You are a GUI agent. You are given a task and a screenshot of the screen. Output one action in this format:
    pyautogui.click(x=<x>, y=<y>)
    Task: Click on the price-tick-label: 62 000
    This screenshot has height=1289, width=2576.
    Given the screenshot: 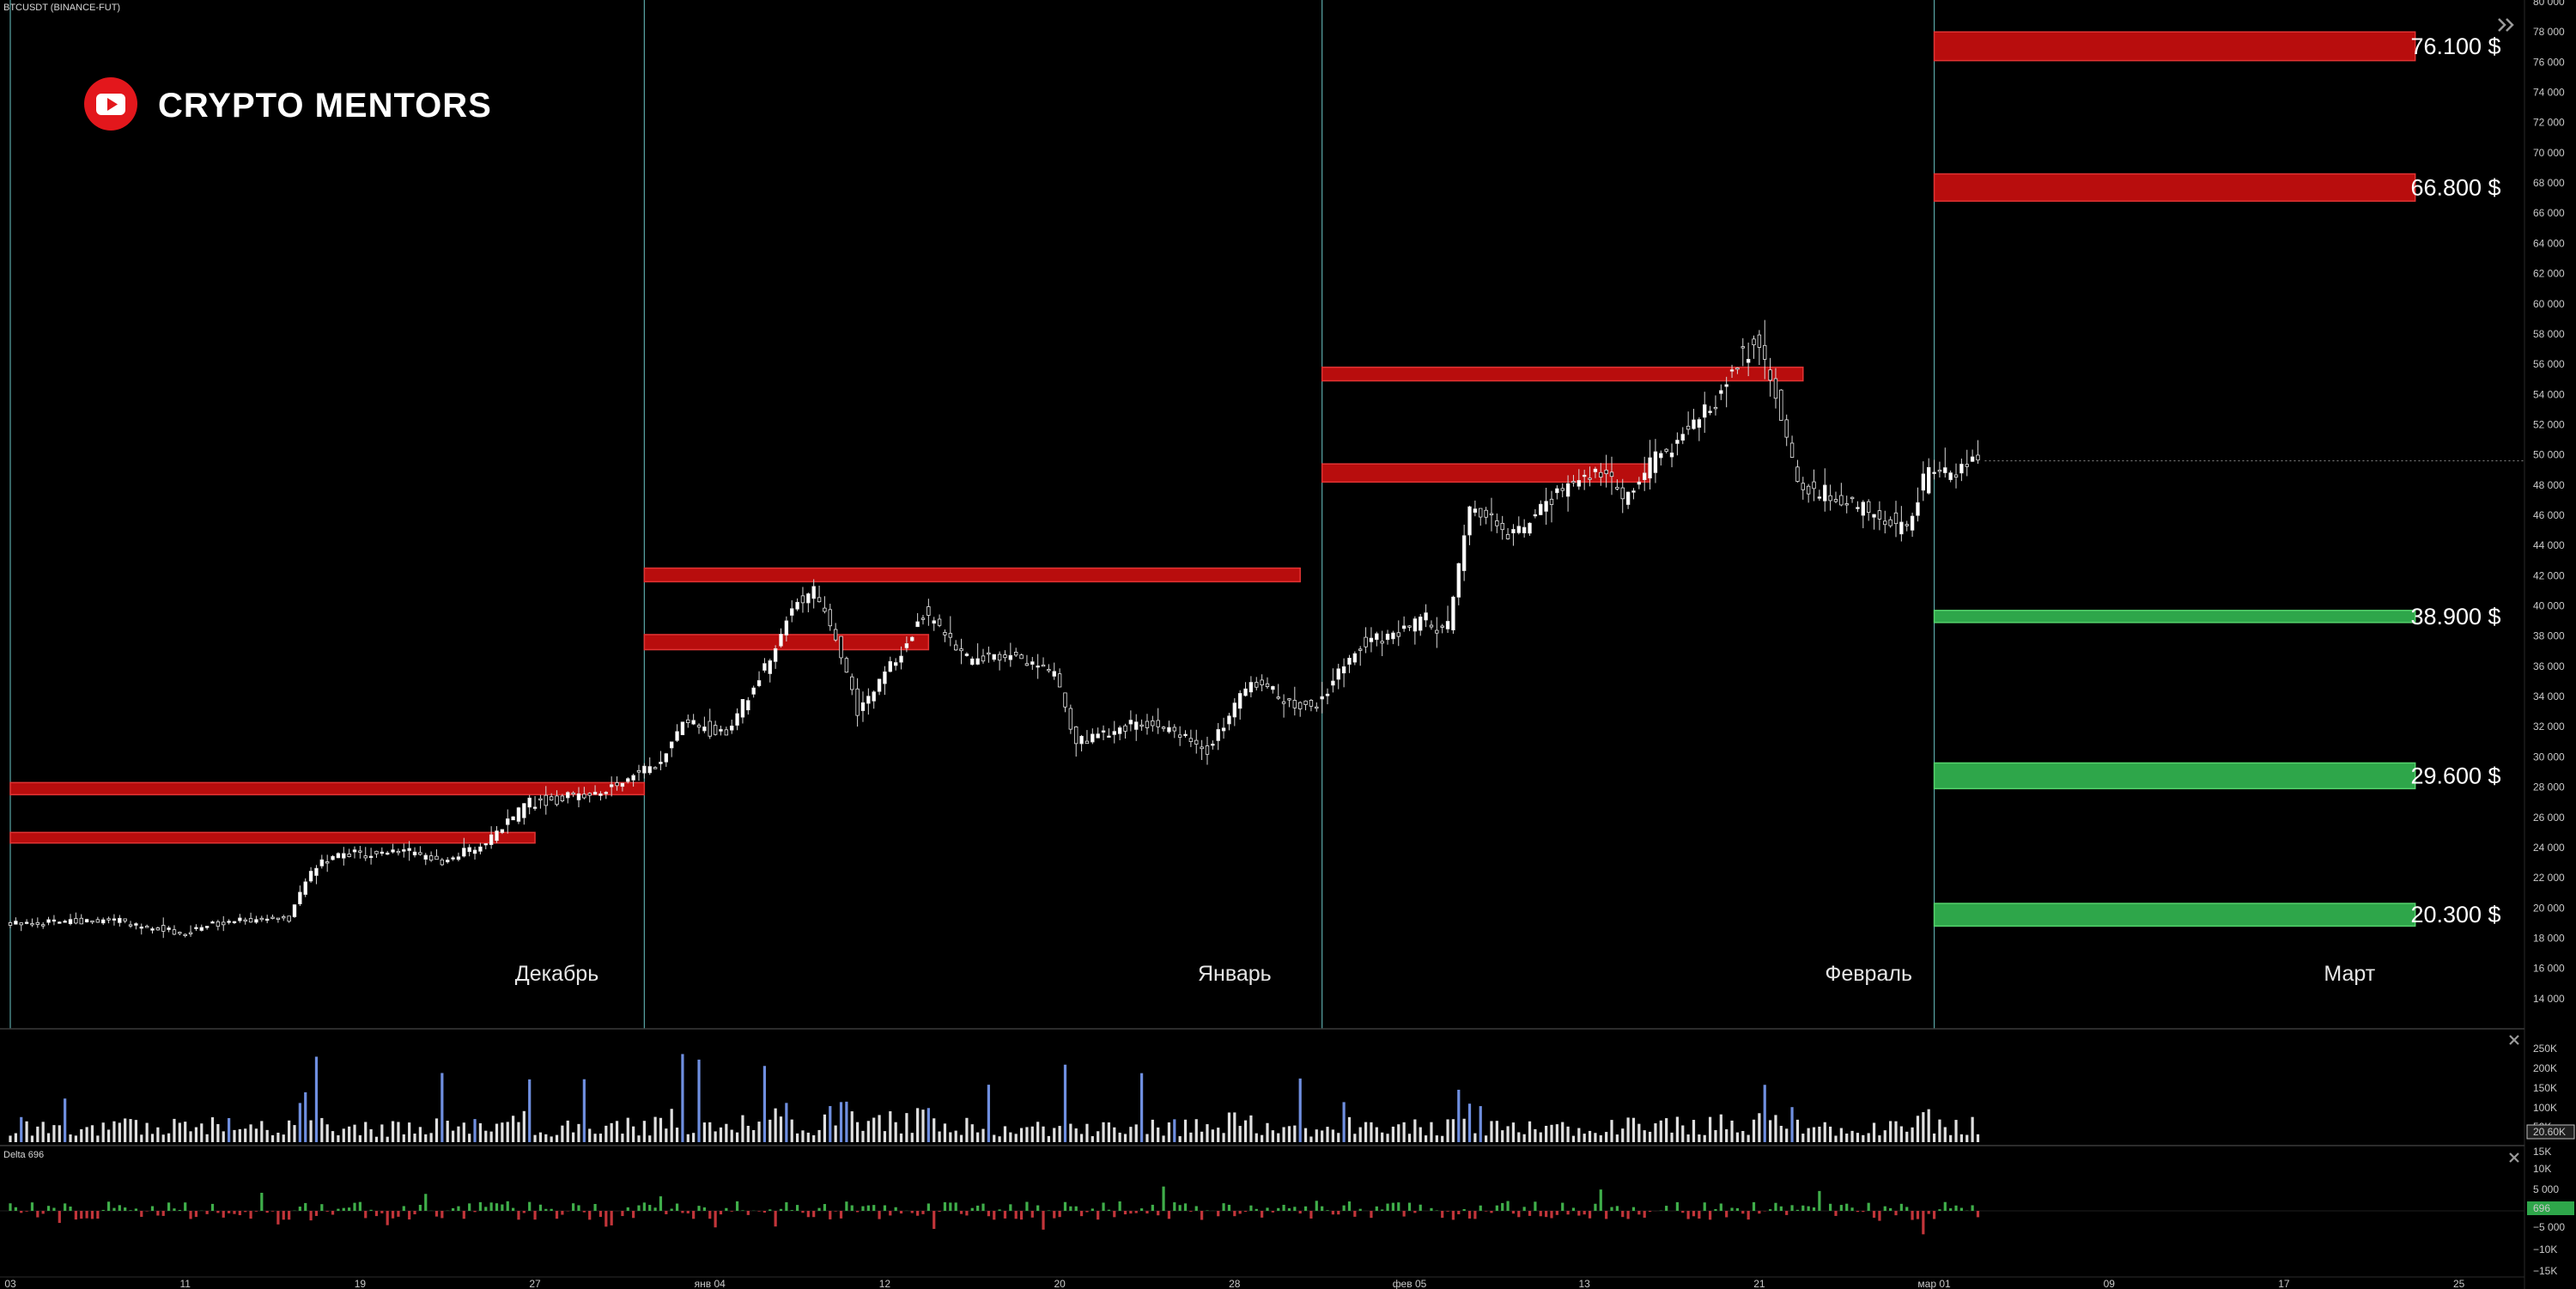 What is the action you would take?
    pyautogui.click(x=2549, y=274)
    